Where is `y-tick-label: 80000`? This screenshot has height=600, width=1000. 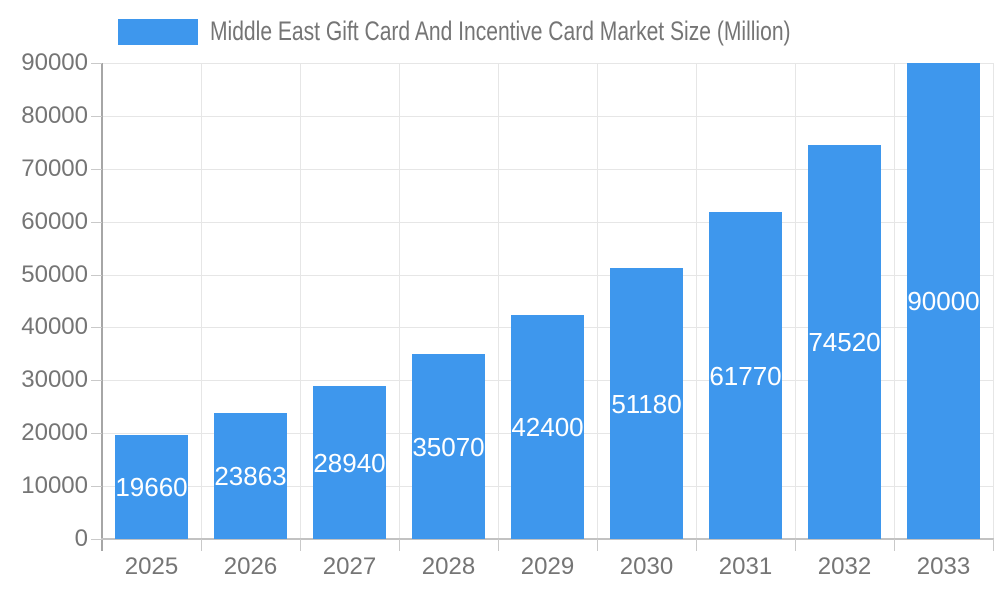 y-tick-label: 80000 is located at coordinates (54, 115).